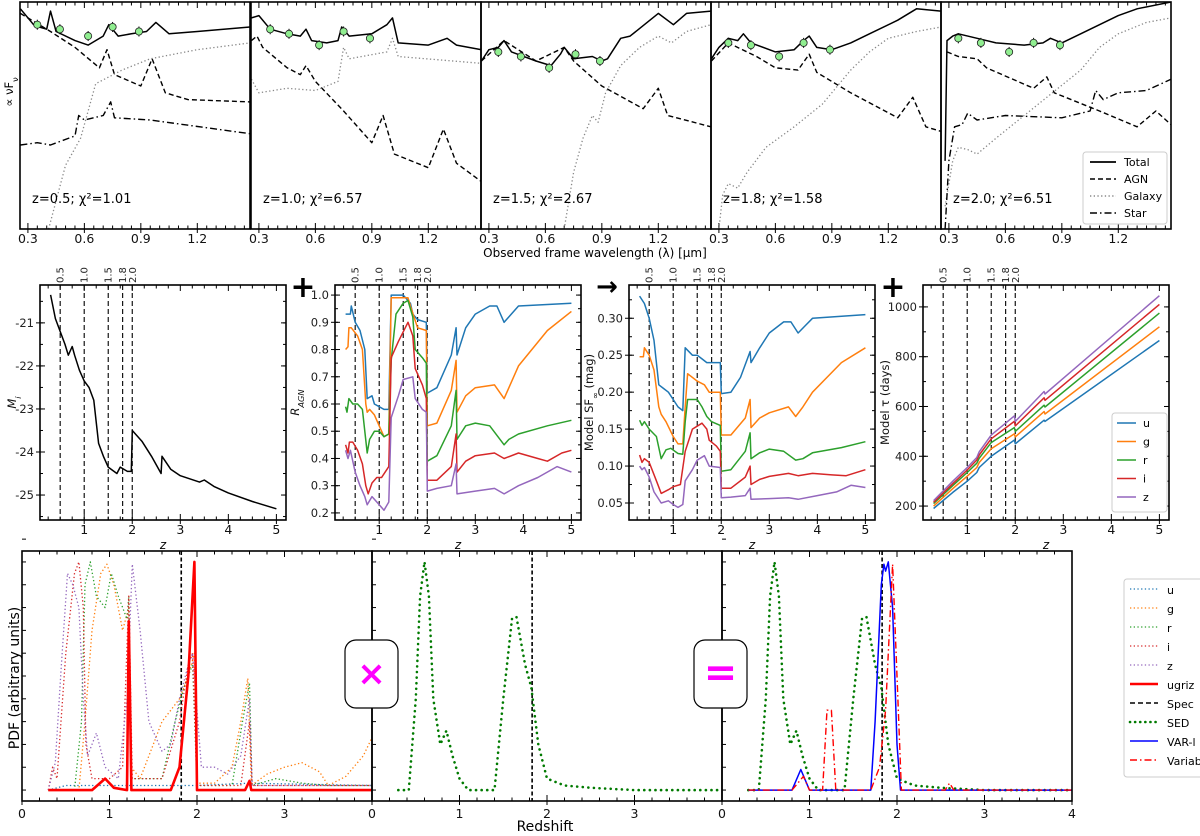 This screenshot has width=1200, height=836. What do you see at coordinates (320, 431) in the screenshot?
I see `y-tick-label: 0.5` at bounding box center [320, 431].